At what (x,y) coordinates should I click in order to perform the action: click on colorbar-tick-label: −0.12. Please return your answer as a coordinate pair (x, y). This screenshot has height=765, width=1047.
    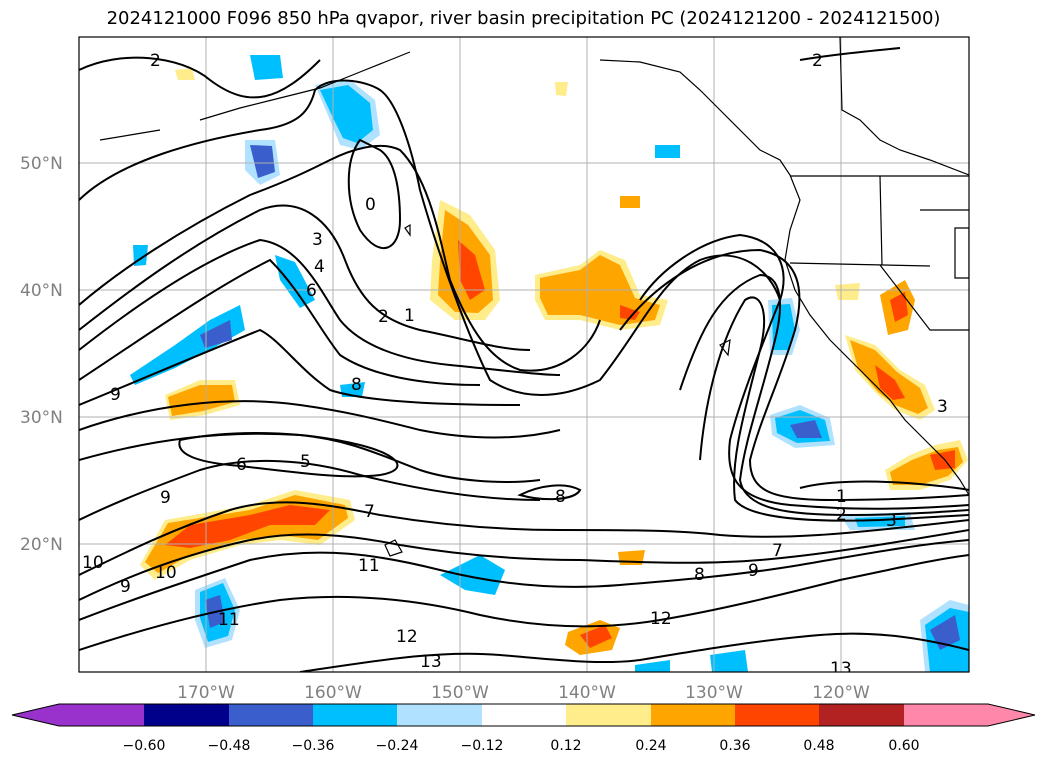
    Looking at the image, I should click on (482, 746).